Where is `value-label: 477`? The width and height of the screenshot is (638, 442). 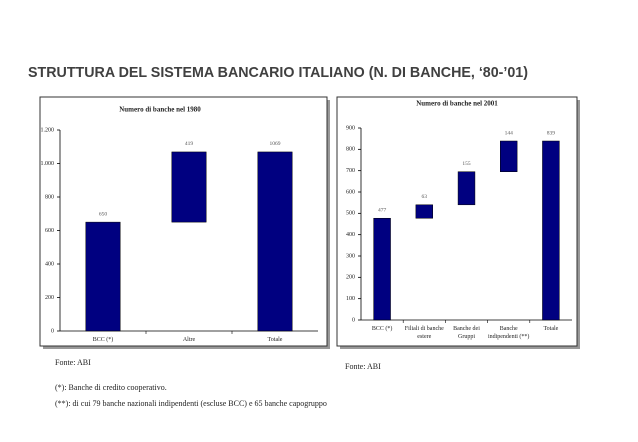
value-label: 477 is located at coordinates (382, 211).